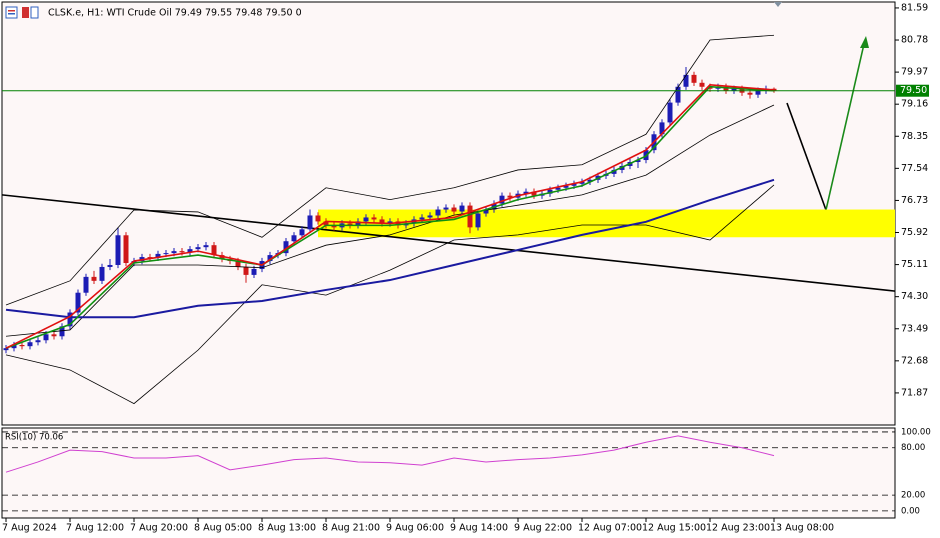  What do you see at coordinates (914, 104) in the screenshot?
I see `y-tick-label: 79.16` at bounding box center [914, 104].